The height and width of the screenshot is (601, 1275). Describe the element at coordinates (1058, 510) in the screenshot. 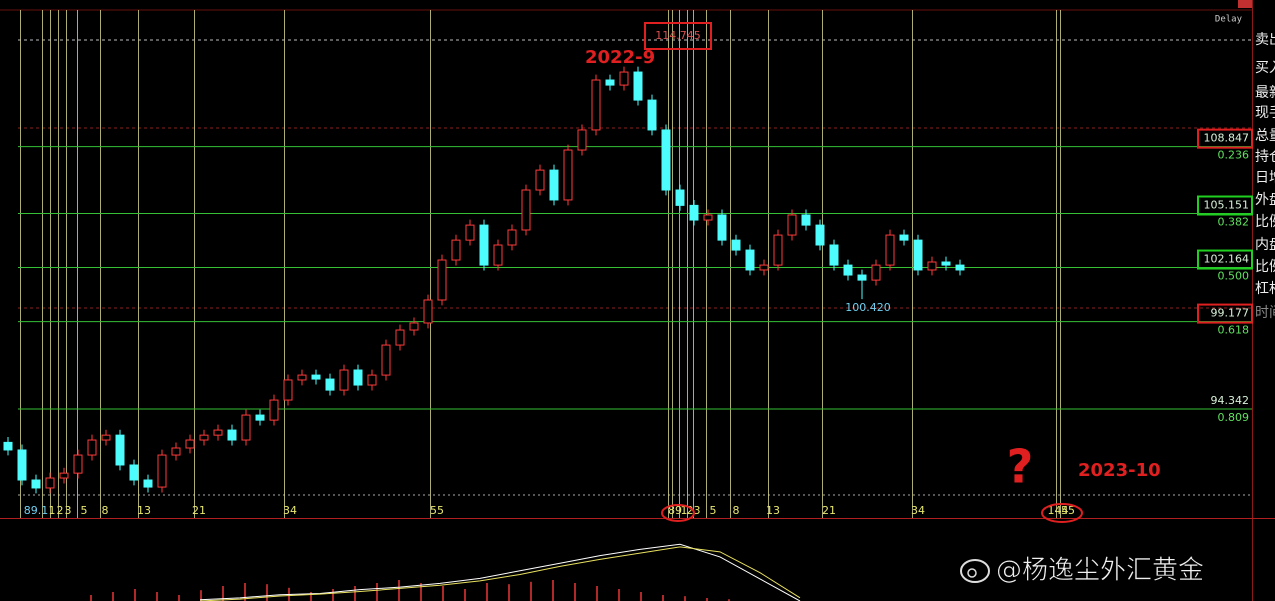

I see `time-label: 144` at that location.